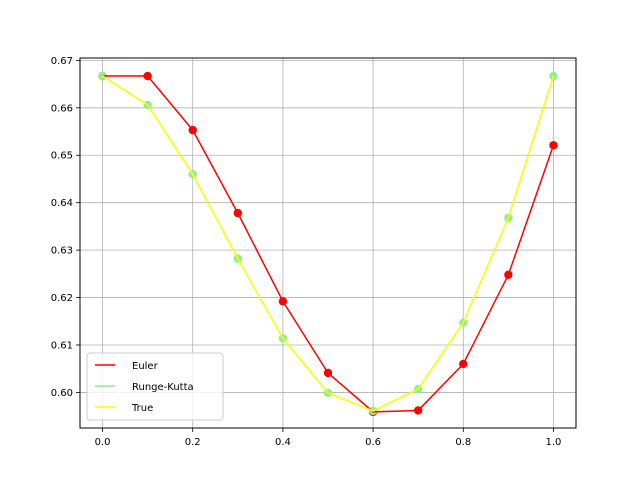 This screenshot has width=640, height=480. I want to click on legend-box, so click(155, 386).